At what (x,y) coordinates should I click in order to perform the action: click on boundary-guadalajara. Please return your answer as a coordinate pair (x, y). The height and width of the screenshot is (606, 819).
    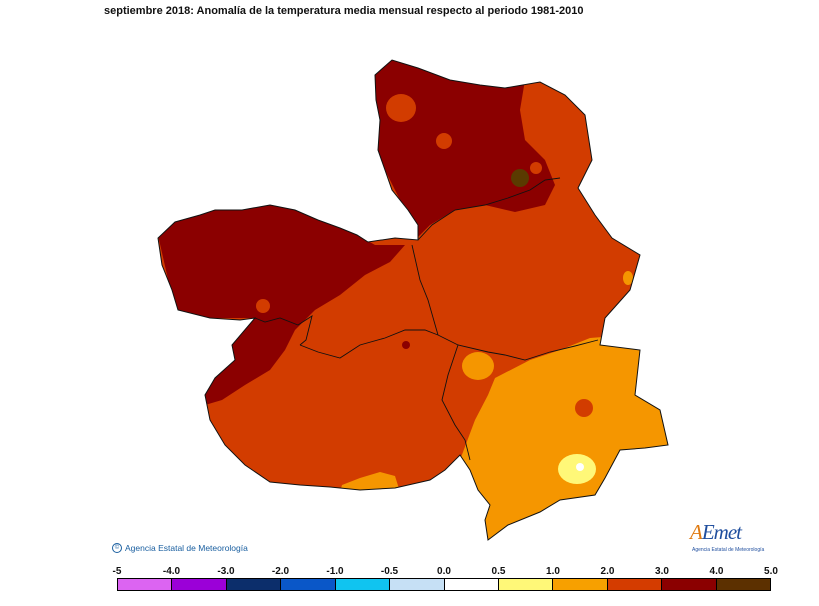
    Looking at the image, I should click on (489, 209).